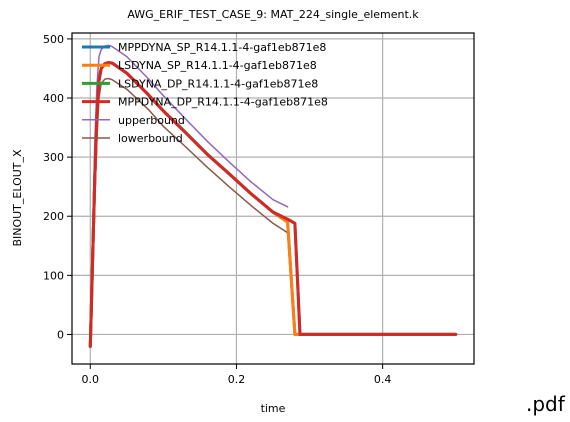 This screenshot has height=422, width=570. What do you see at coordinates (545, 404) in the screenshot?
I see `file-extension-label: .pdf` at bounding box center [545, 404].